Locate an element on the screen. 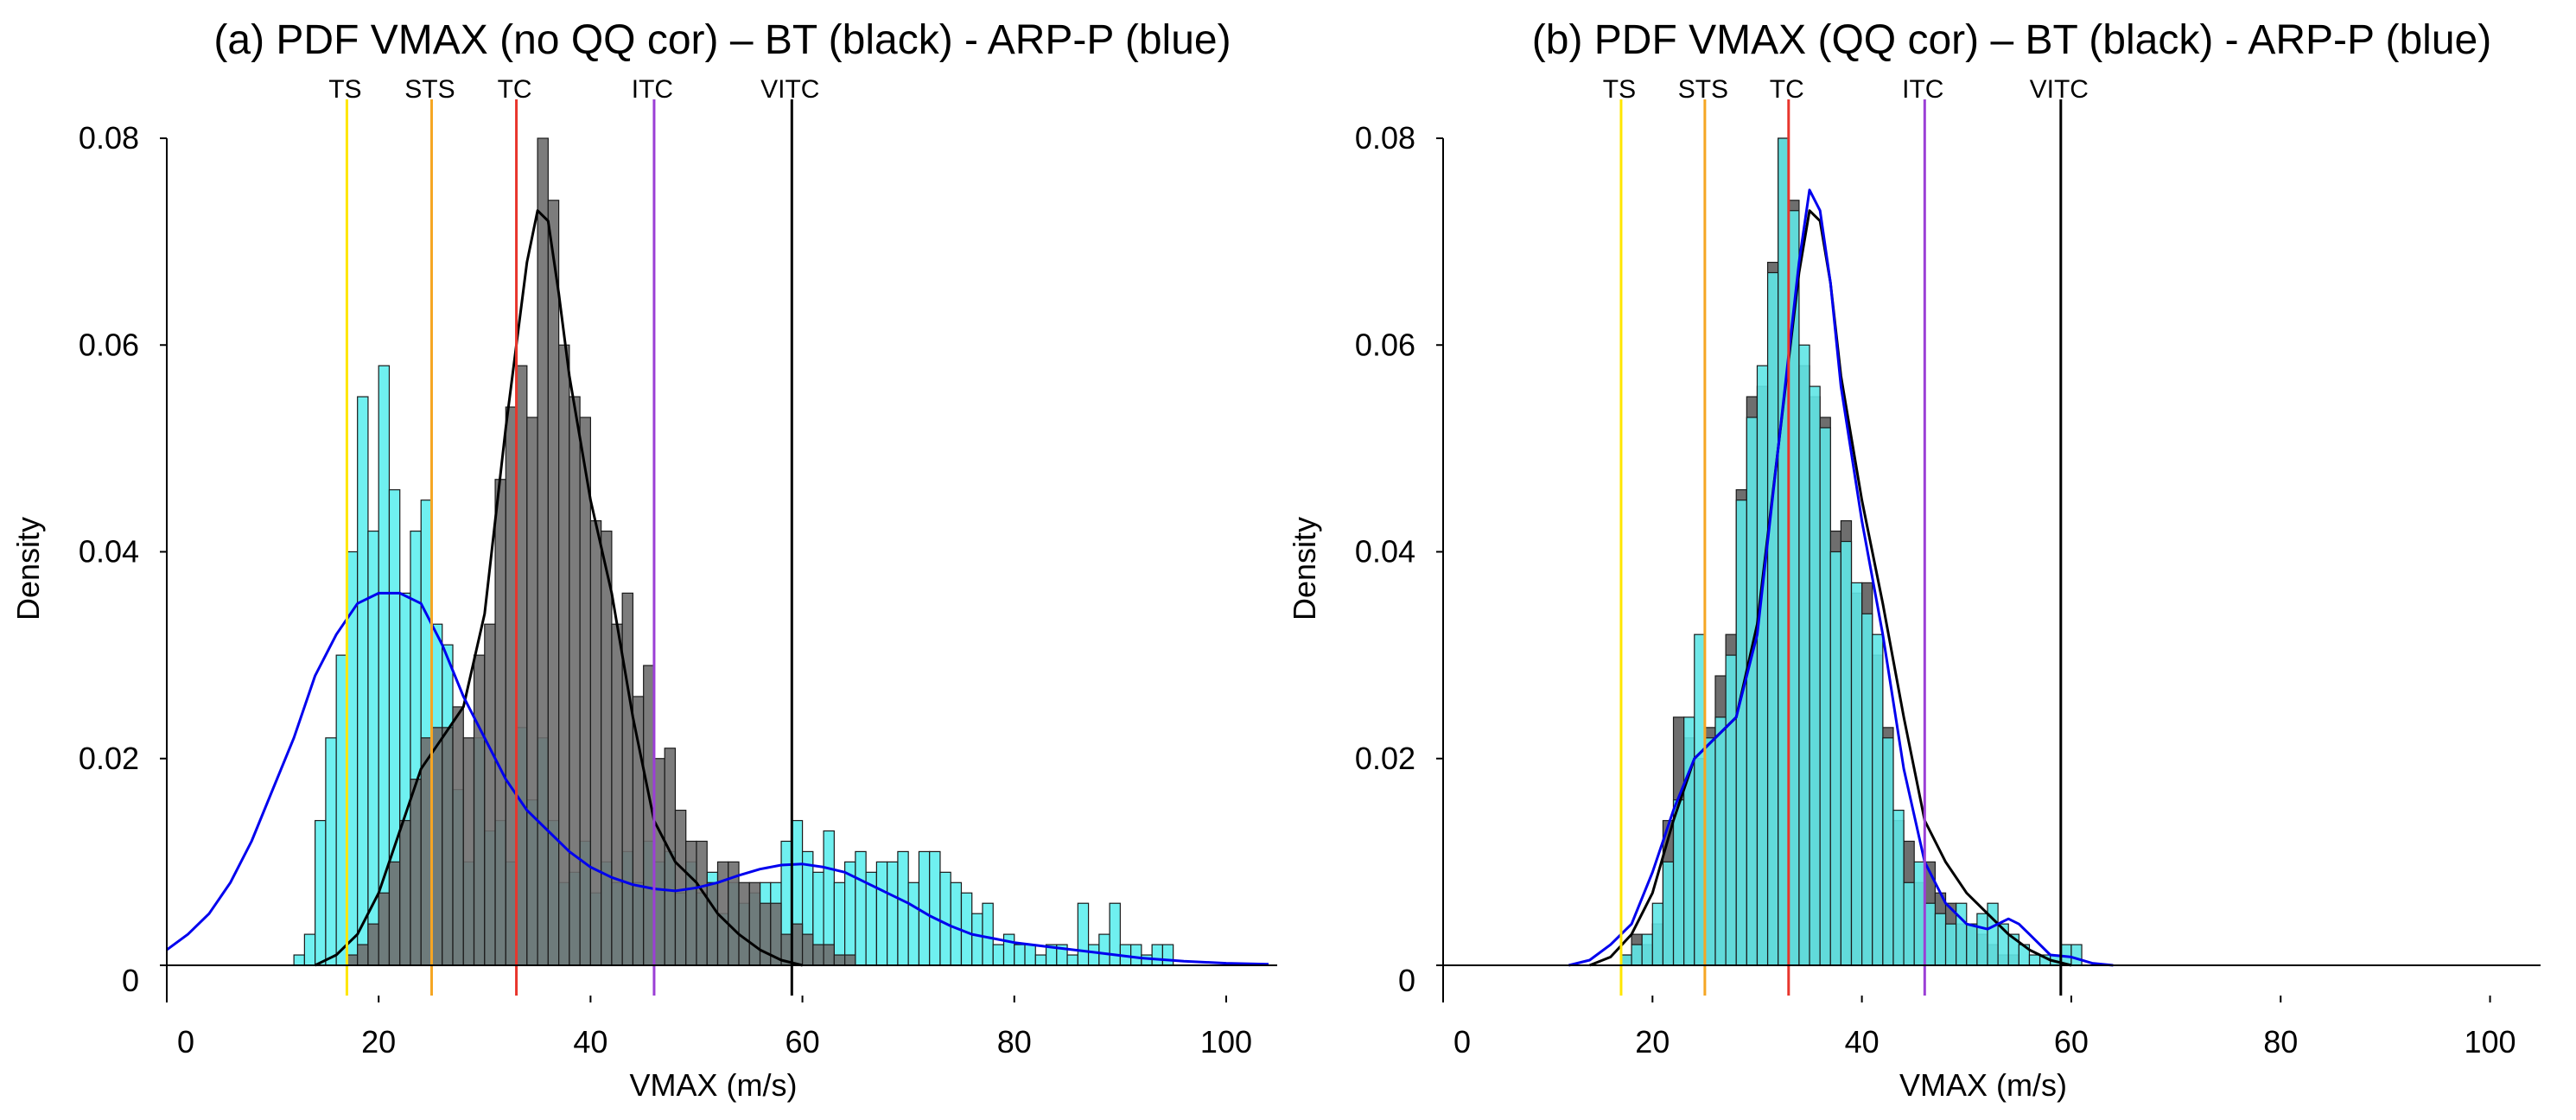  x-tick-label: 0 is located at coordinates (186, 1042).